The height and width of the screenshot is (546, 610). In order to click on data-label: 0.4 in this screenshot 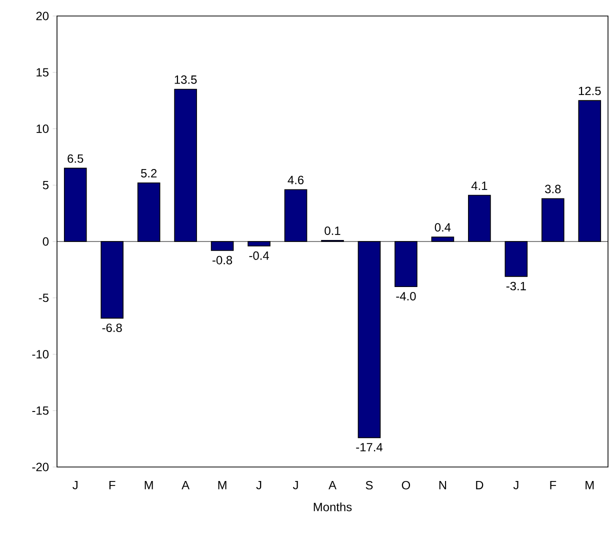, I will do `click(442, 227)`.